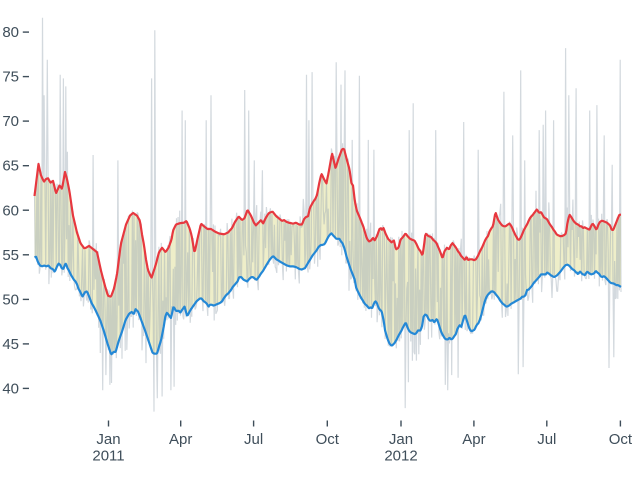  I want to click on svg-text: 80, so click(10, 32).